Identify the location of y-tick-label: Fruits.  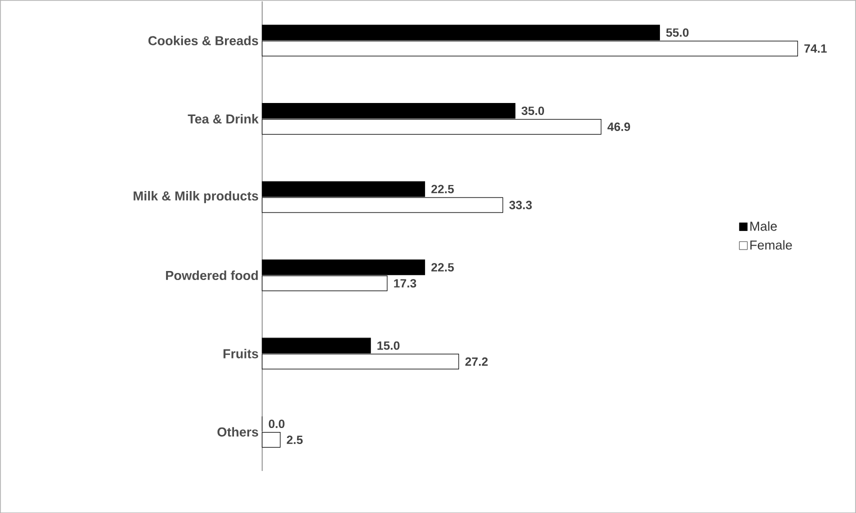
(241, 353).